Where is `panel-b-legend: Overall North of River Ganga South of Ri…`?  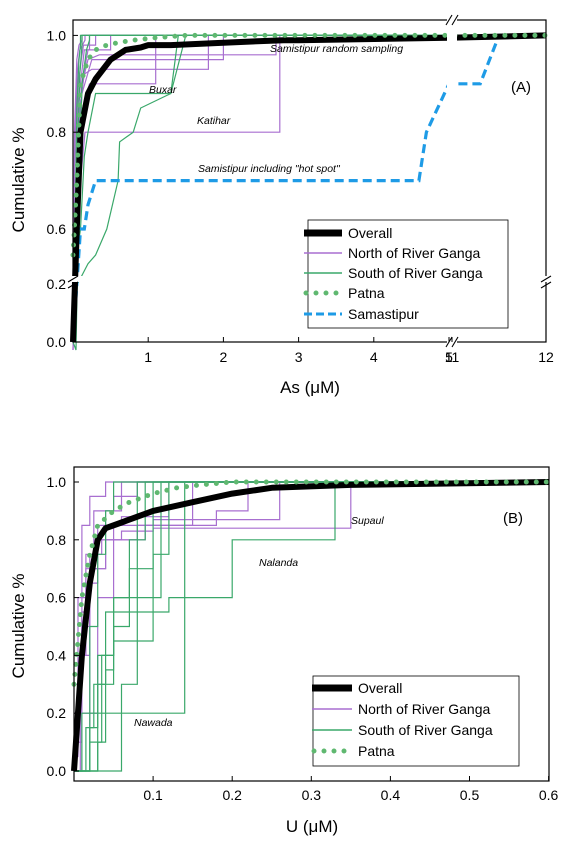
panel-b-legend: Overall North of River Ganga South of Ri… is located at coordinates (415, 721).